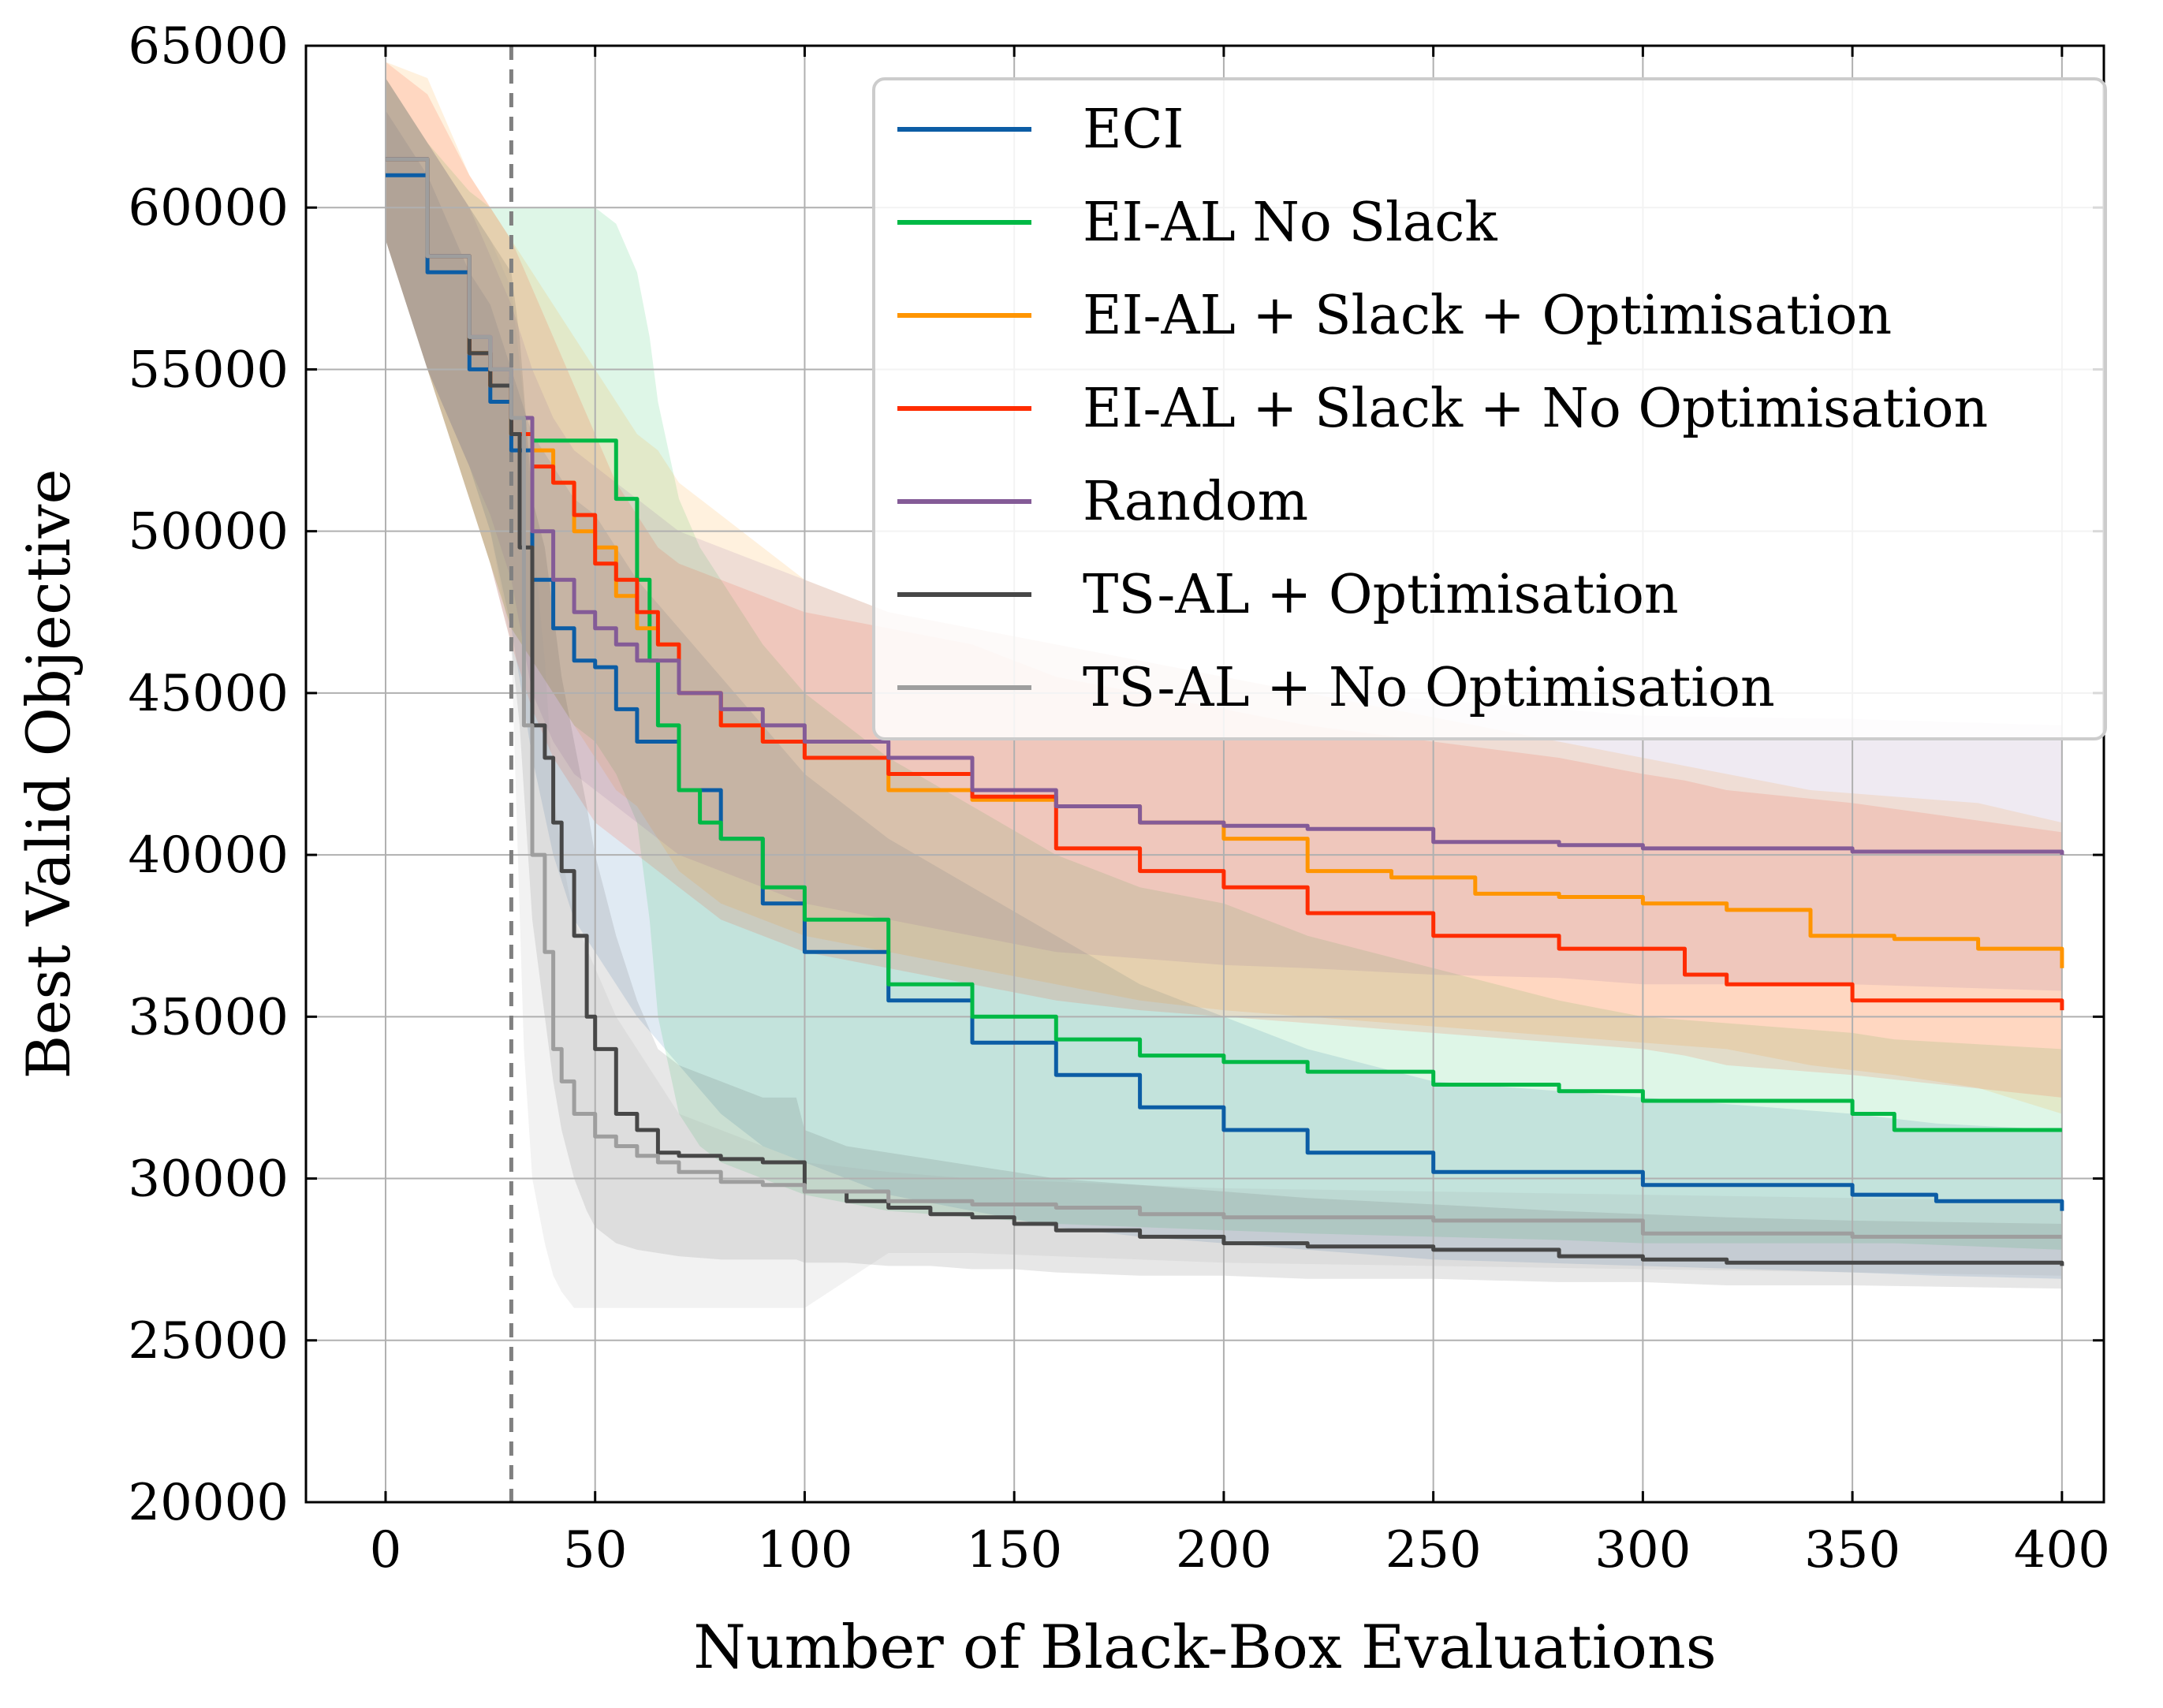 This screenshot has height=1708, width=2163. What do you see at coordinates (1642, 1550) in the screenshot?
I see `x-tick-label: 300` at bounding box center [1642, 1550].